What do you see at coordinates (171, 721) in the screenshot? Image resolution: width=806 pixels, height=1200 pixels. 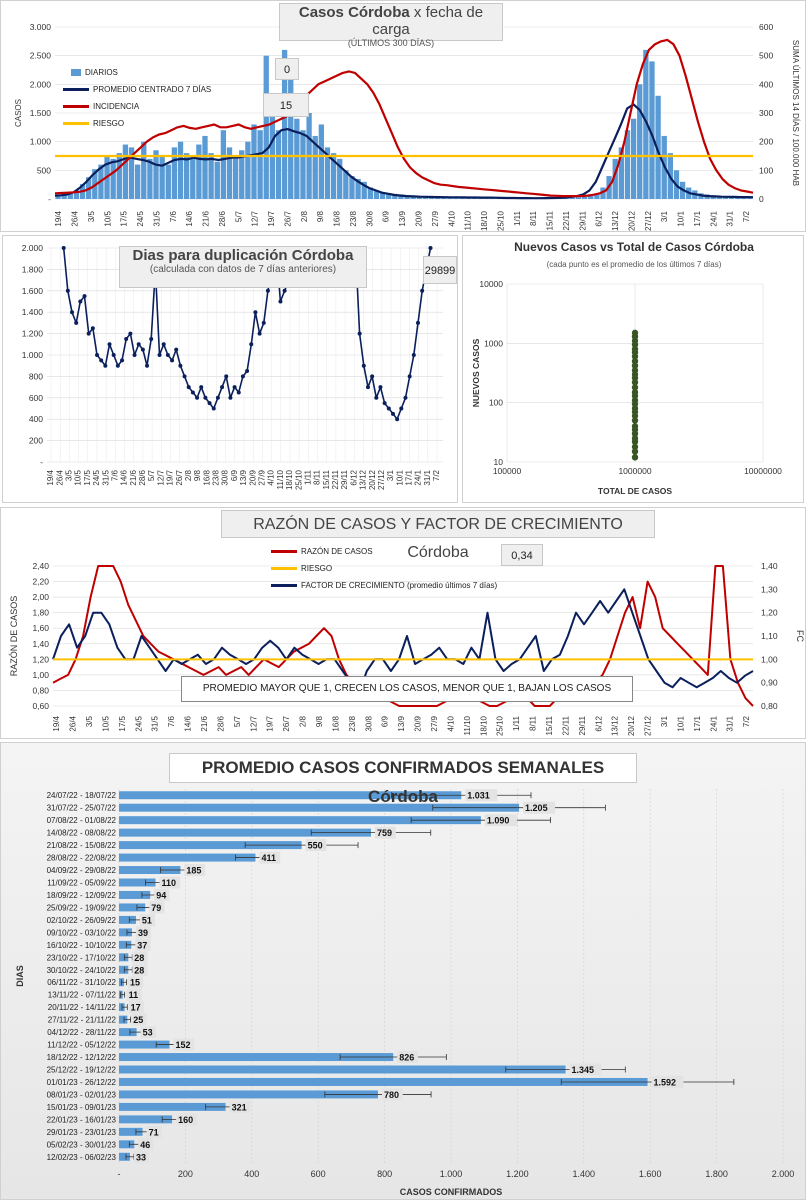 I see `chart4-xtick: 7/6` at bounding box center [171, 721].